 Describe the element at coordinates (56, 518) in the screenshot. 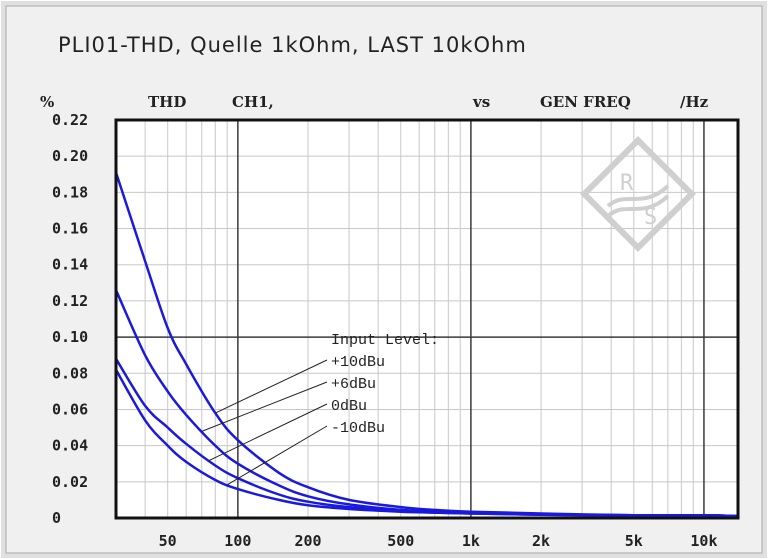

I see `y-tick-label: 0` at that location.